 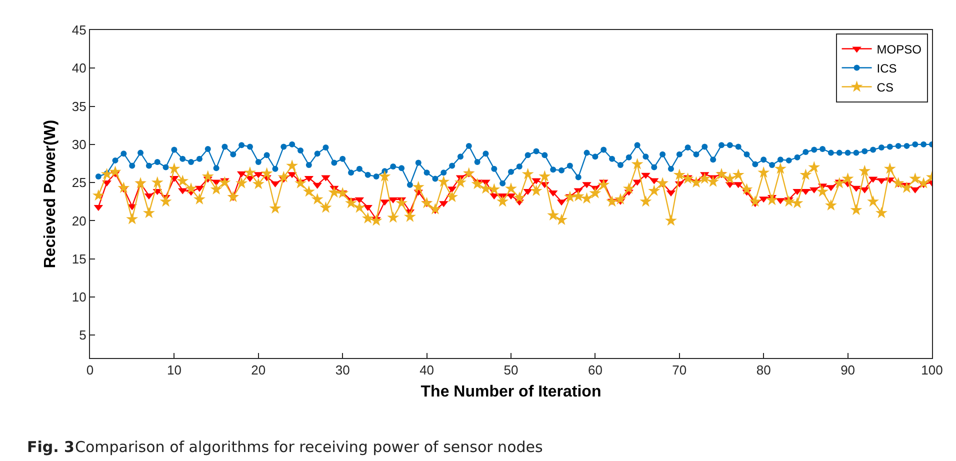 What do you see at coordinates (50, 447) in the screenshot?
I see `caption: Fig. 3` at bounding box center [50, 447].